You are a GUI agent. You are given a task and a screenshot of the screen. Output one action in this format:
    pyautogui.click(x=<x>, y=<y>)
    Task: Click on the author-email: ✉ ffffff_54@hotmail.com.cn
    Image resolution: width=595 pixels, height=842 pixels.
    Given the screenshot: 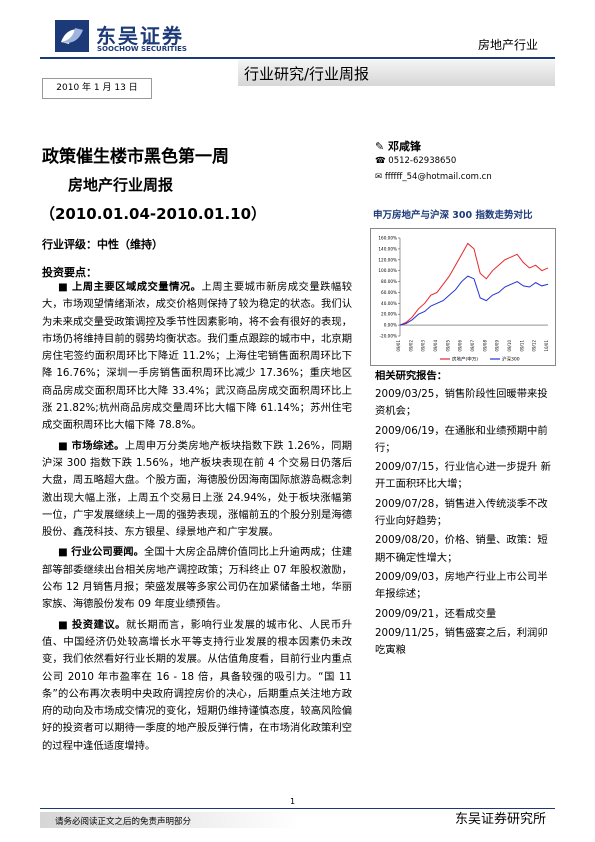 What is the action you would take?
    pyautogui.click(x=433, y=177)
    